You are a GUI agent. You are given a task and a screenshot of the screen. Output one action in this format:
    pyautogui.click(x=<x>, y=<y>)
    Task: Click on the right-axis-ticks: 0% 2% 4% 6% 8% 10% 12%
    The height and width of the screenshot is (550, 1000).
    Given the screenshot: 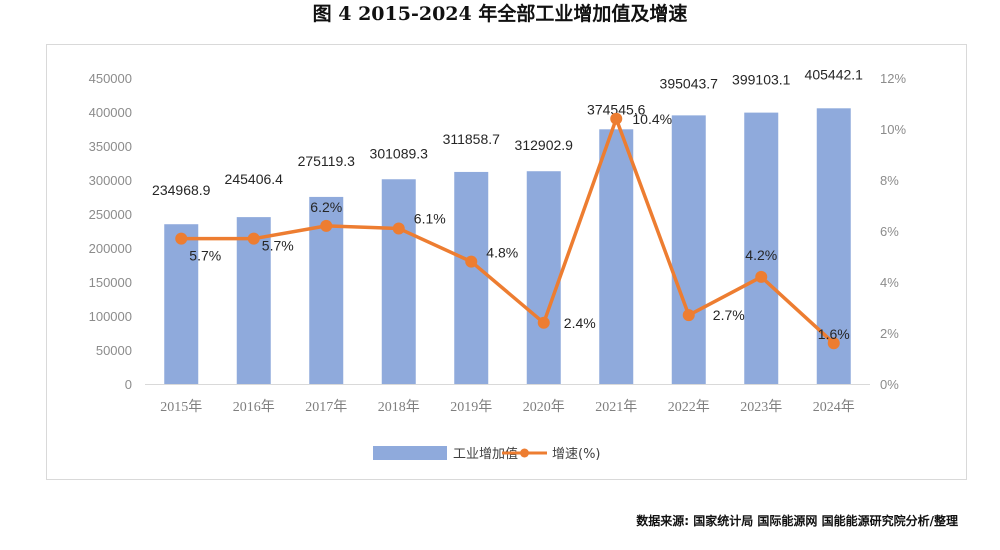 What is the action you would take?
    pyautogui.click(x=893, y=231)
    